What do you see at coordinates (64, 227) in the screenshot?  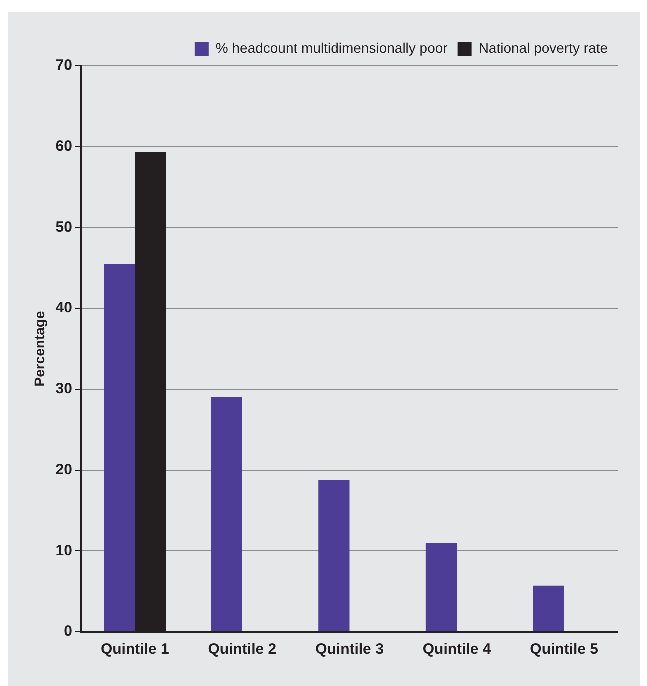 I see `y-tick-label: 50` at bounding box center [64, 227].